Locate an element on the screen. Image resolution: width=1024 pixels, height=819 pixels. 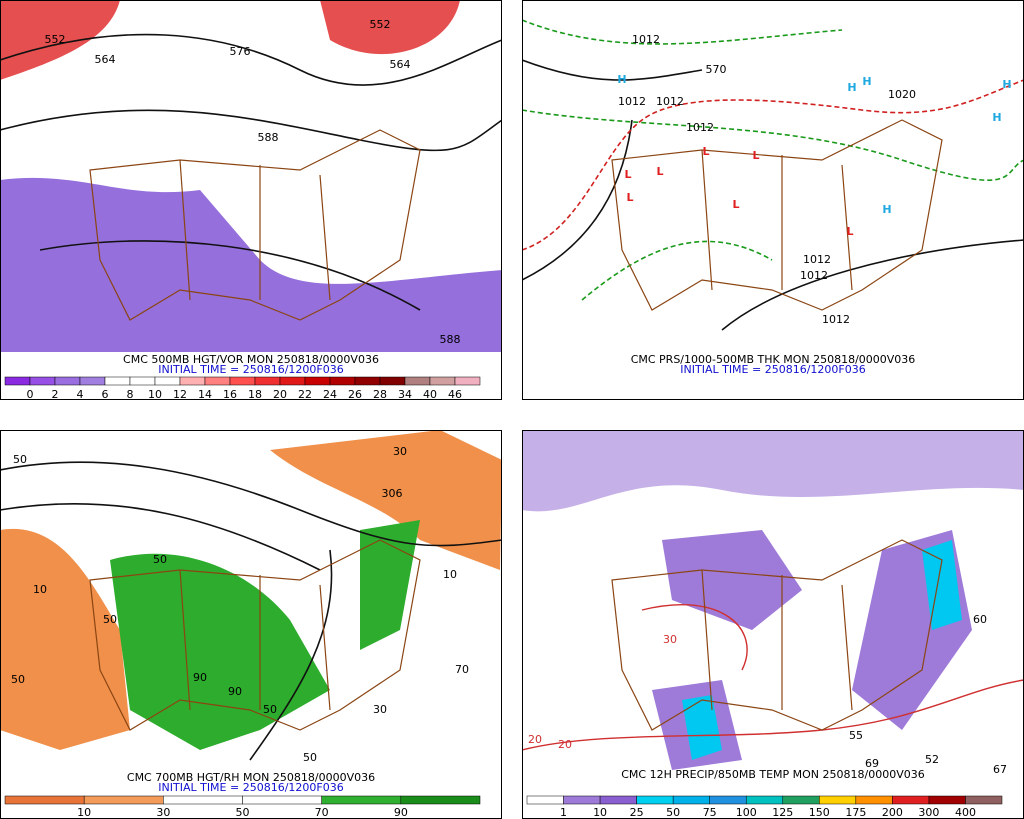
moist-area is located at coordinates (265, 635).